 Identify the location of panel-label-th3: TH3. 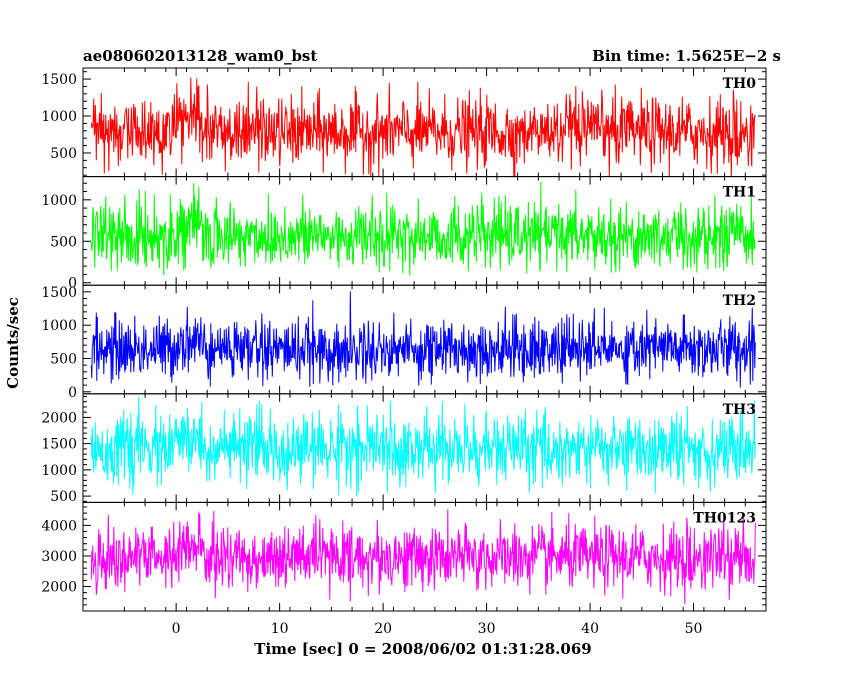
(739, 410).